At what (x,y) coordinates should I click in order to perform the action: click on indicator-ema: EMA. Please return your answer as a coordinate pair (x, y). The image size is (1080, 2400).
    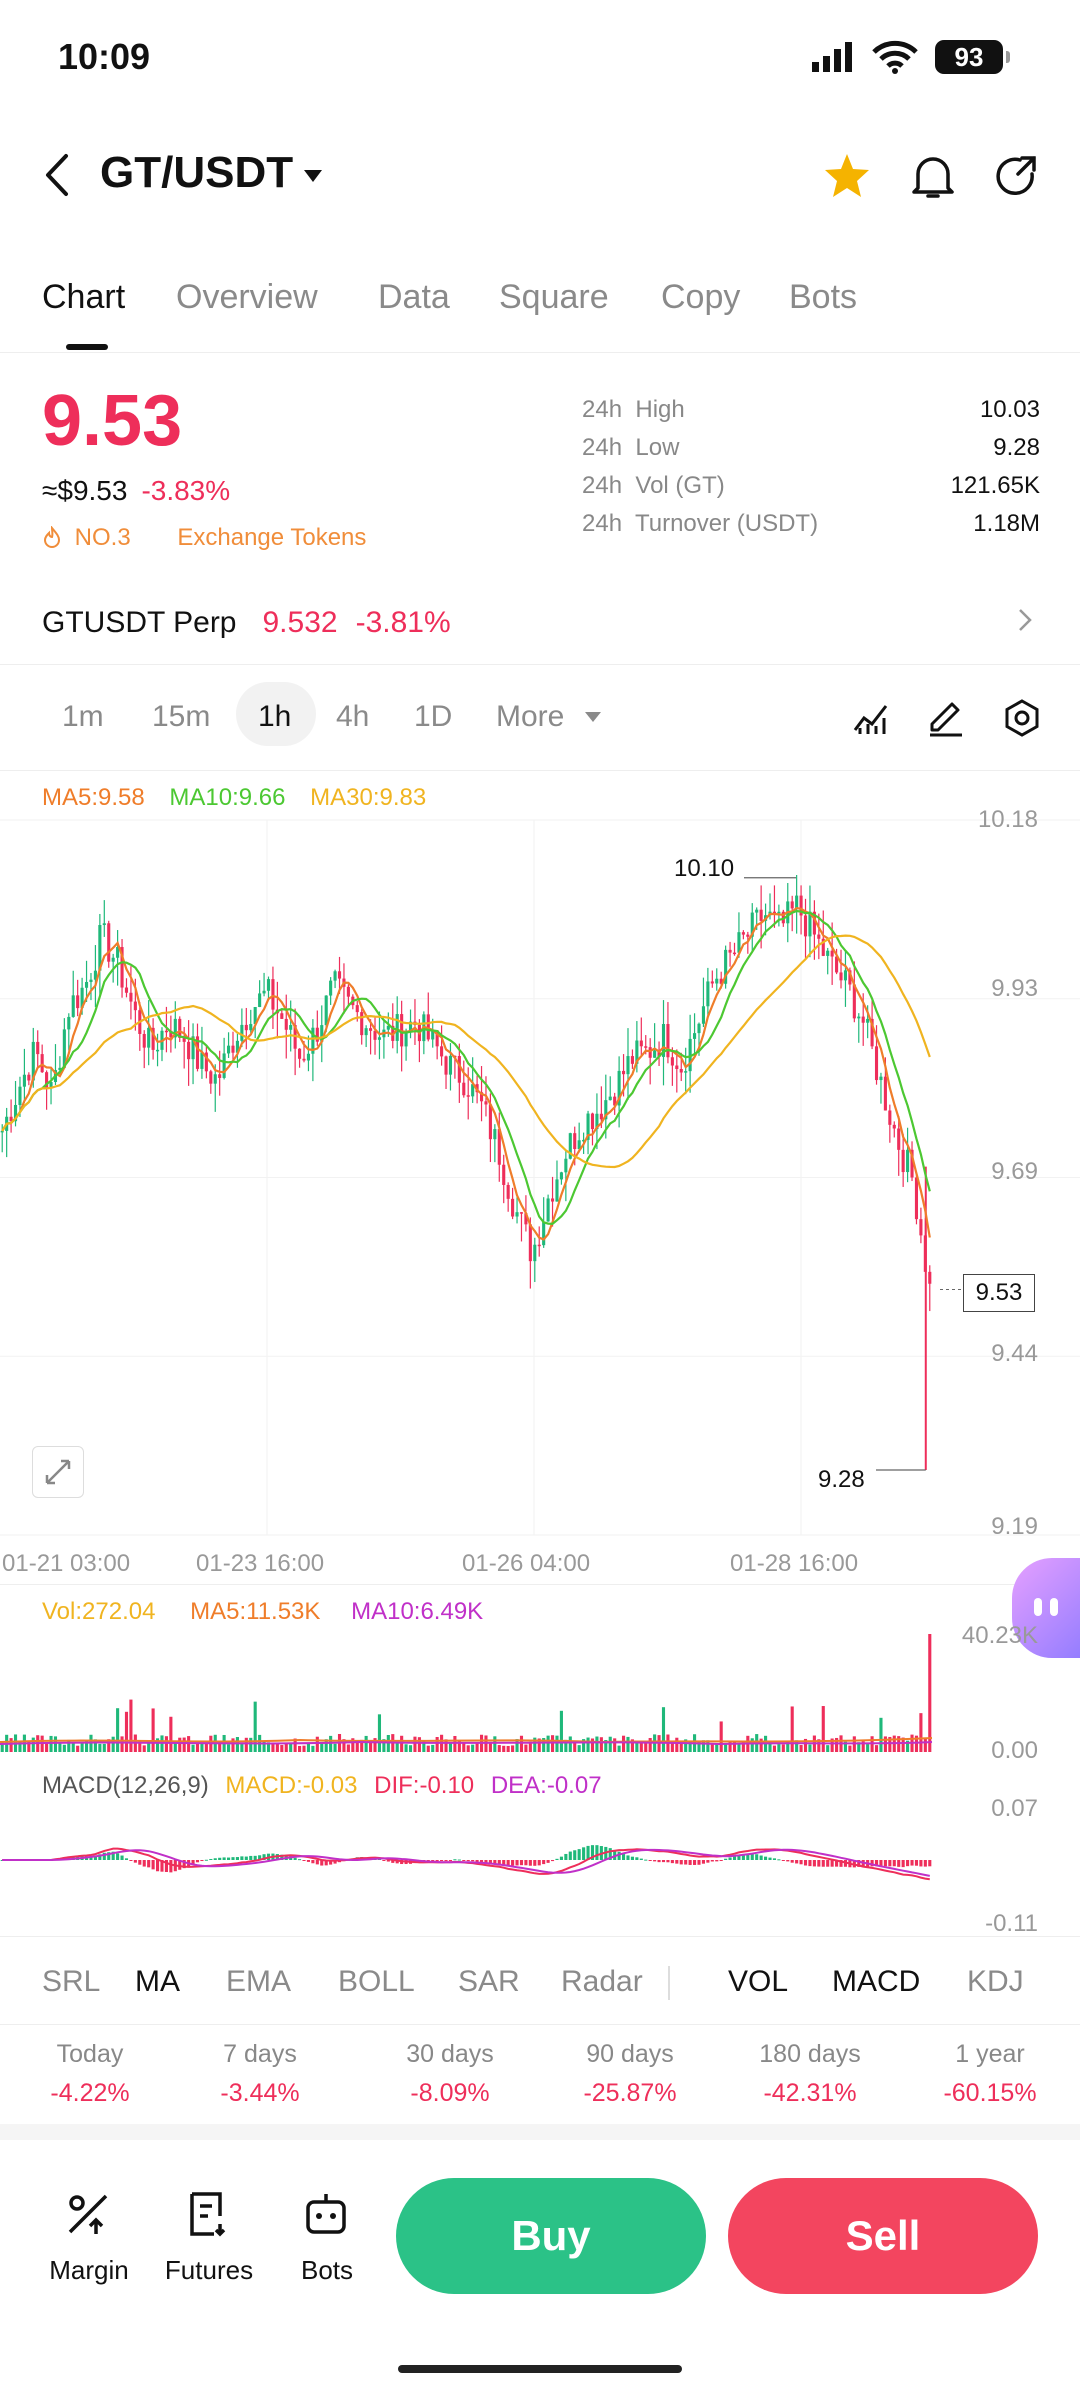
    Looking at the image, I should click on (259, 1981).